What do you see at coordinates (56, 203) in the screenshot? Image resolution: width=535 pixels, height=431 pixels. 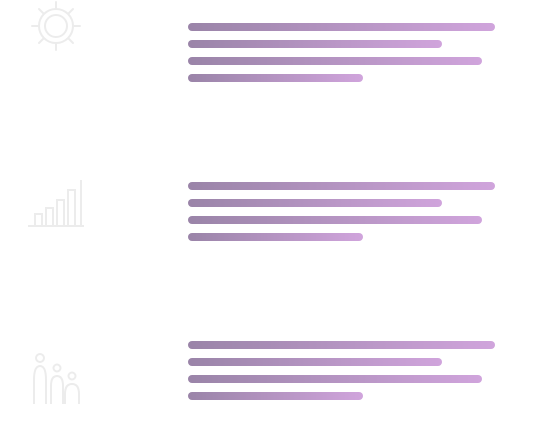 I see `bar-chart-icon` at bounding box center [56, 203].